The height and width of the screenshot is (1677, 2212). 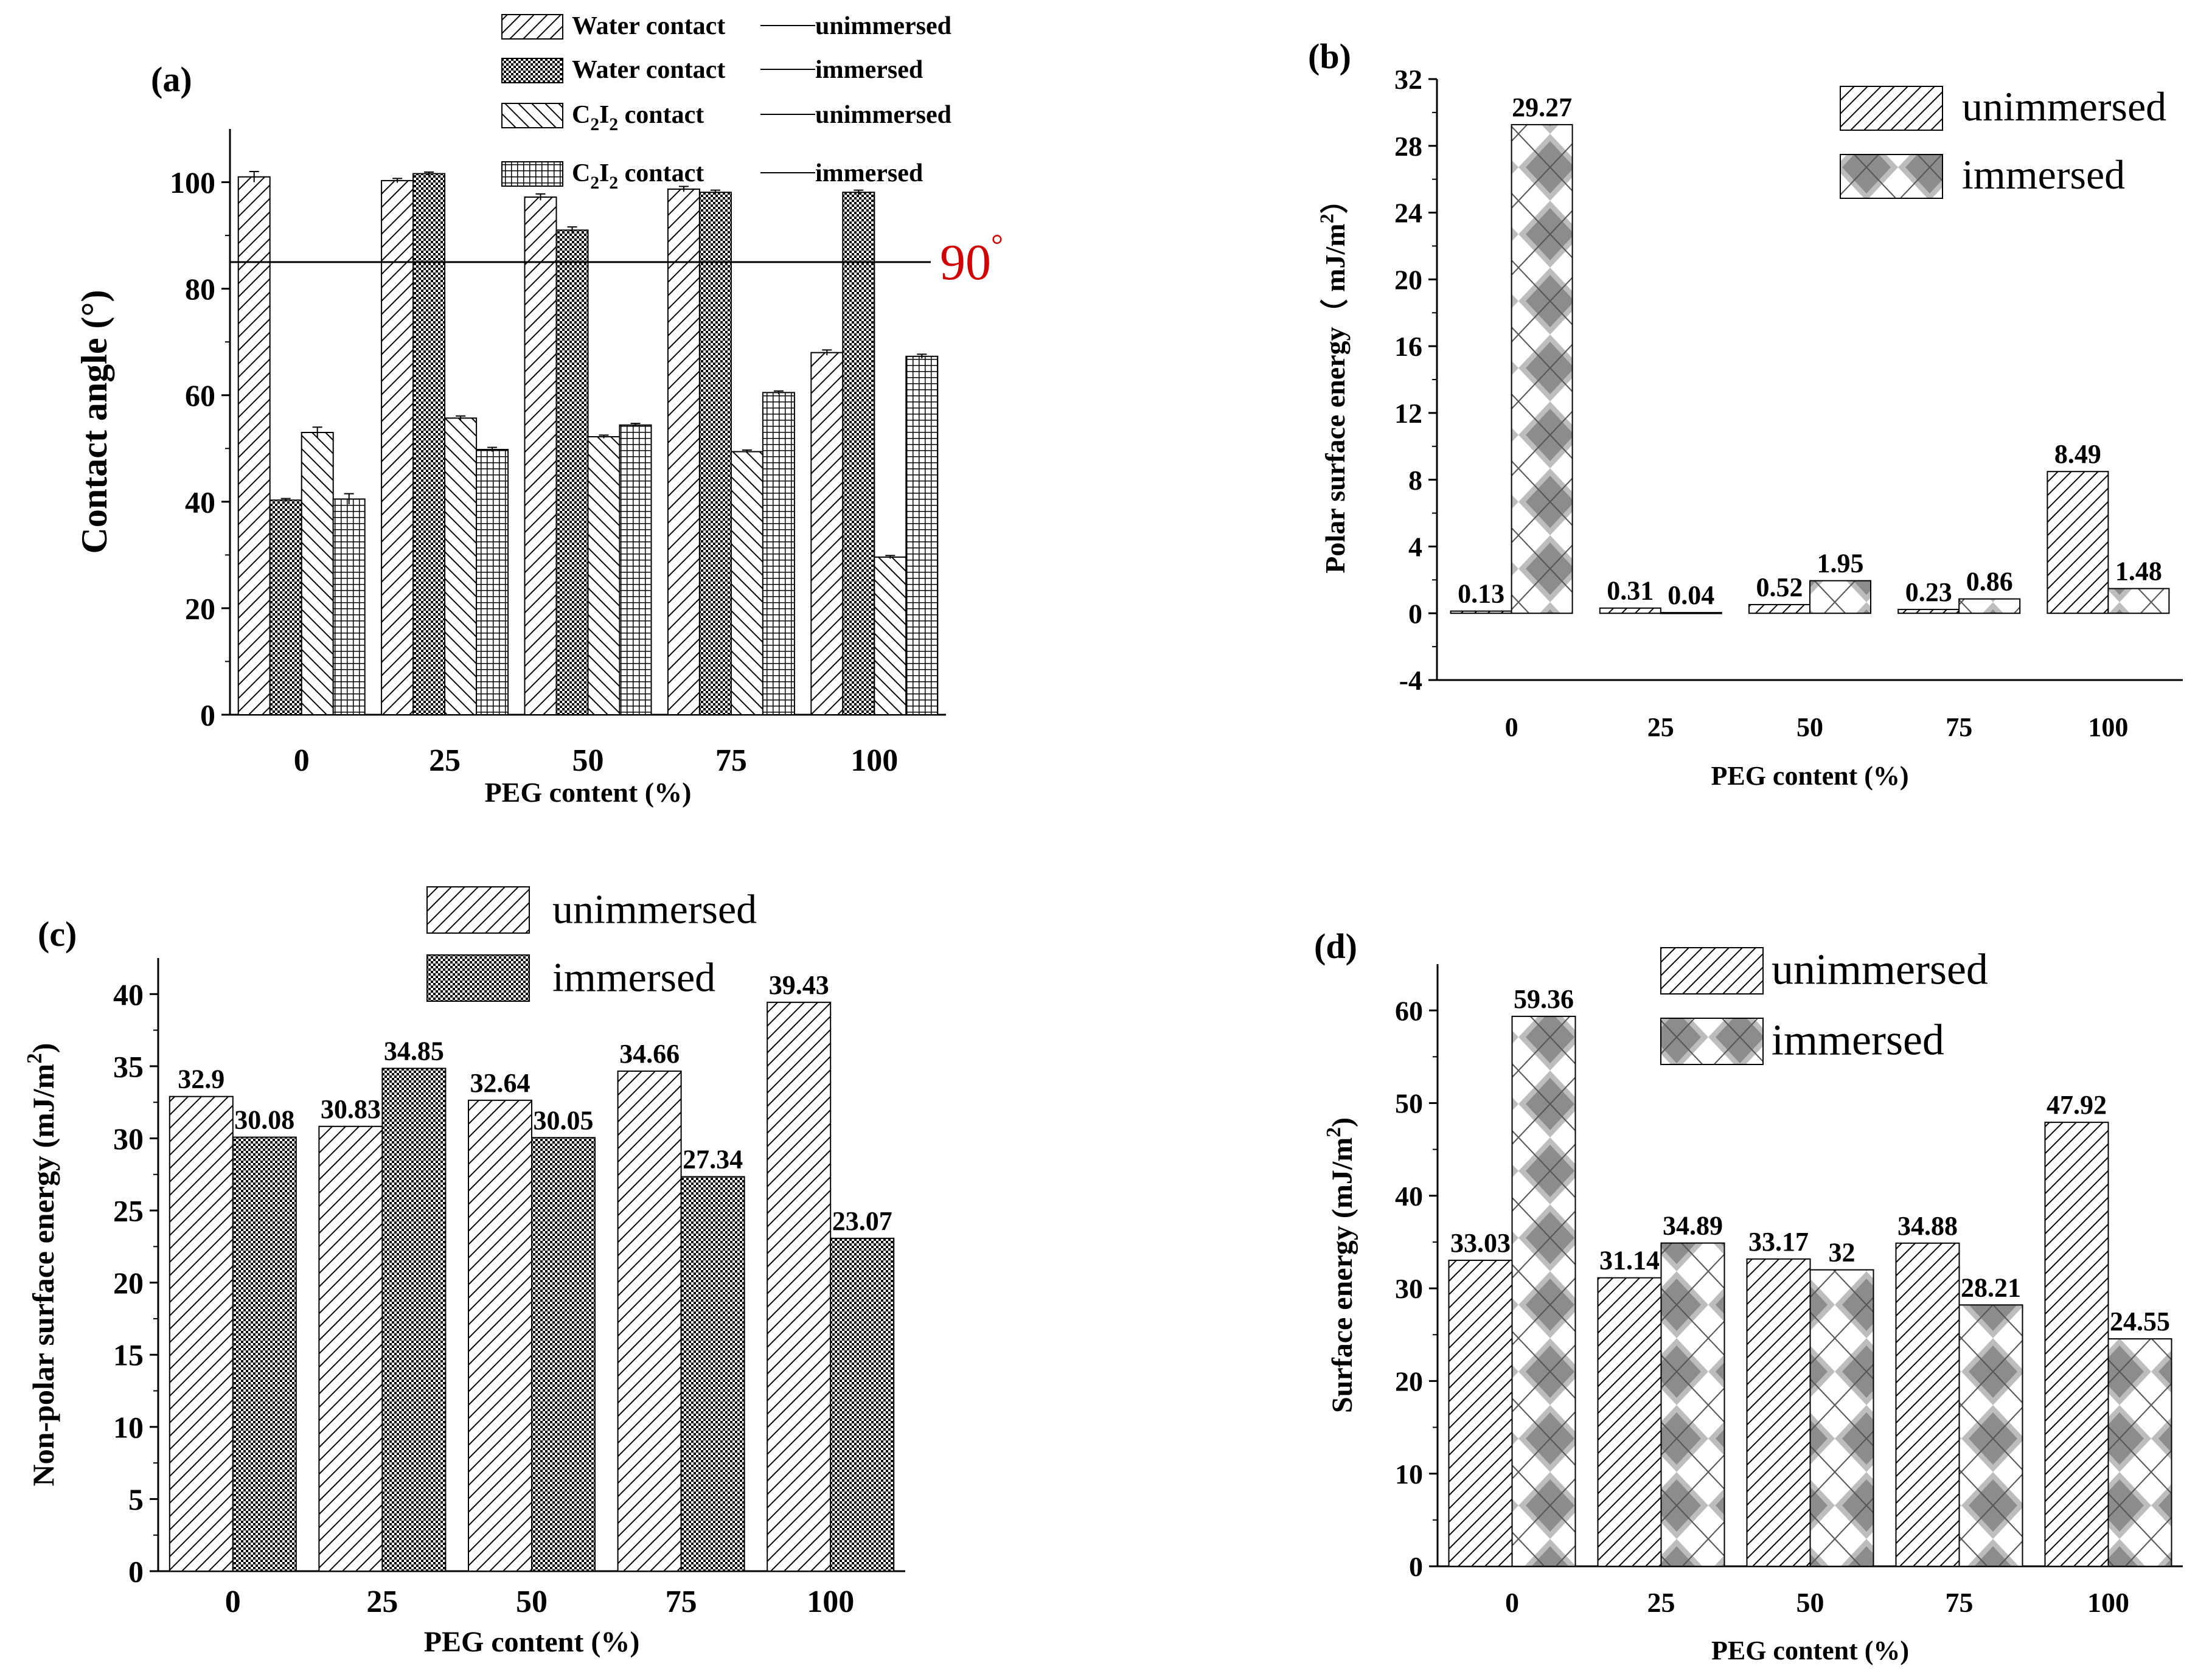 What do you see at coordinates (1333, 380) in the screenshot?
I see `y-axis-label: Polar surface energy（ mJ/m2）` at bounding box center [1333, 380].